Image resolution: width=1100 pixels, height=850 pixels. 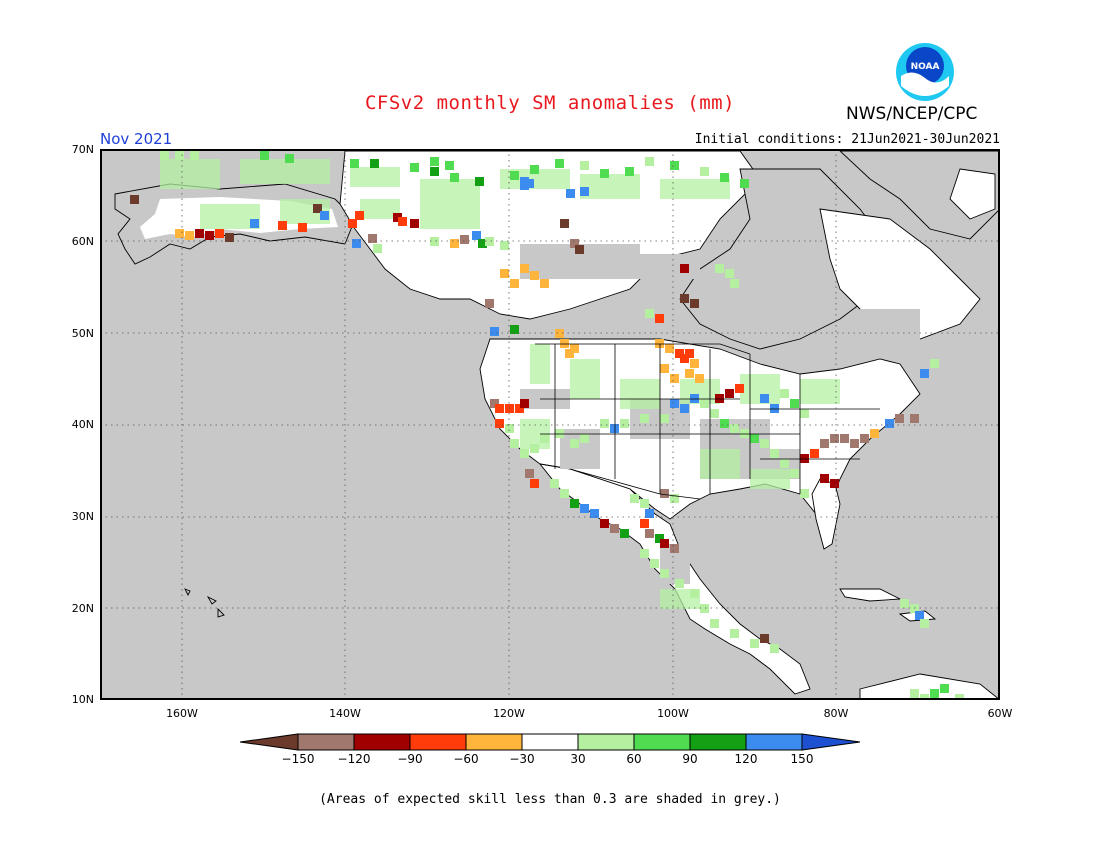 What do you see at coordinates (466, 759) in the screenshot?
I see `colorbar-label: −60` at bounding box center [466, 759].